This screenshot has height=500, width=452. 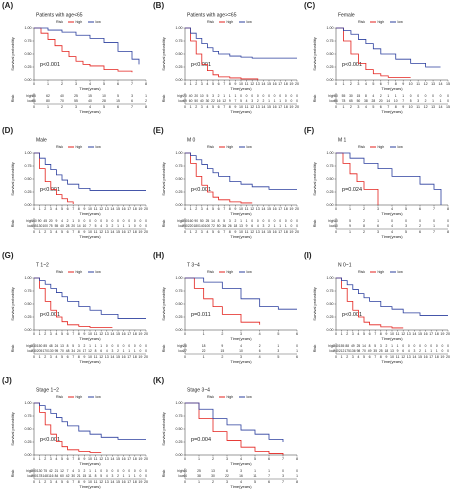 I want to click on risk-count: 84, so click(x=57, y=476).